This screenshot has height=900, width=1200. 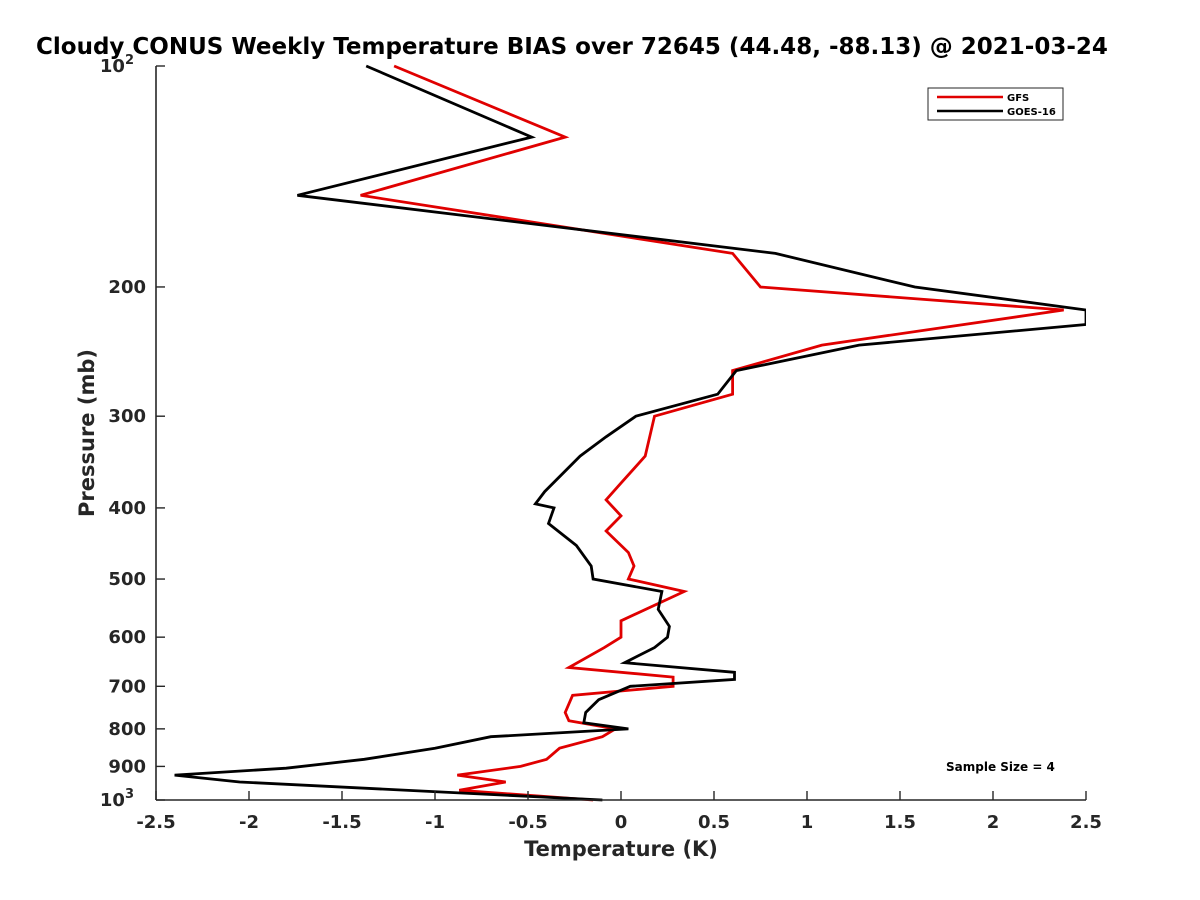 What do you see at coordinates (127, 508) in the screenshot?
I see `y-tick-label: 400` at bounding box center [127, 508].